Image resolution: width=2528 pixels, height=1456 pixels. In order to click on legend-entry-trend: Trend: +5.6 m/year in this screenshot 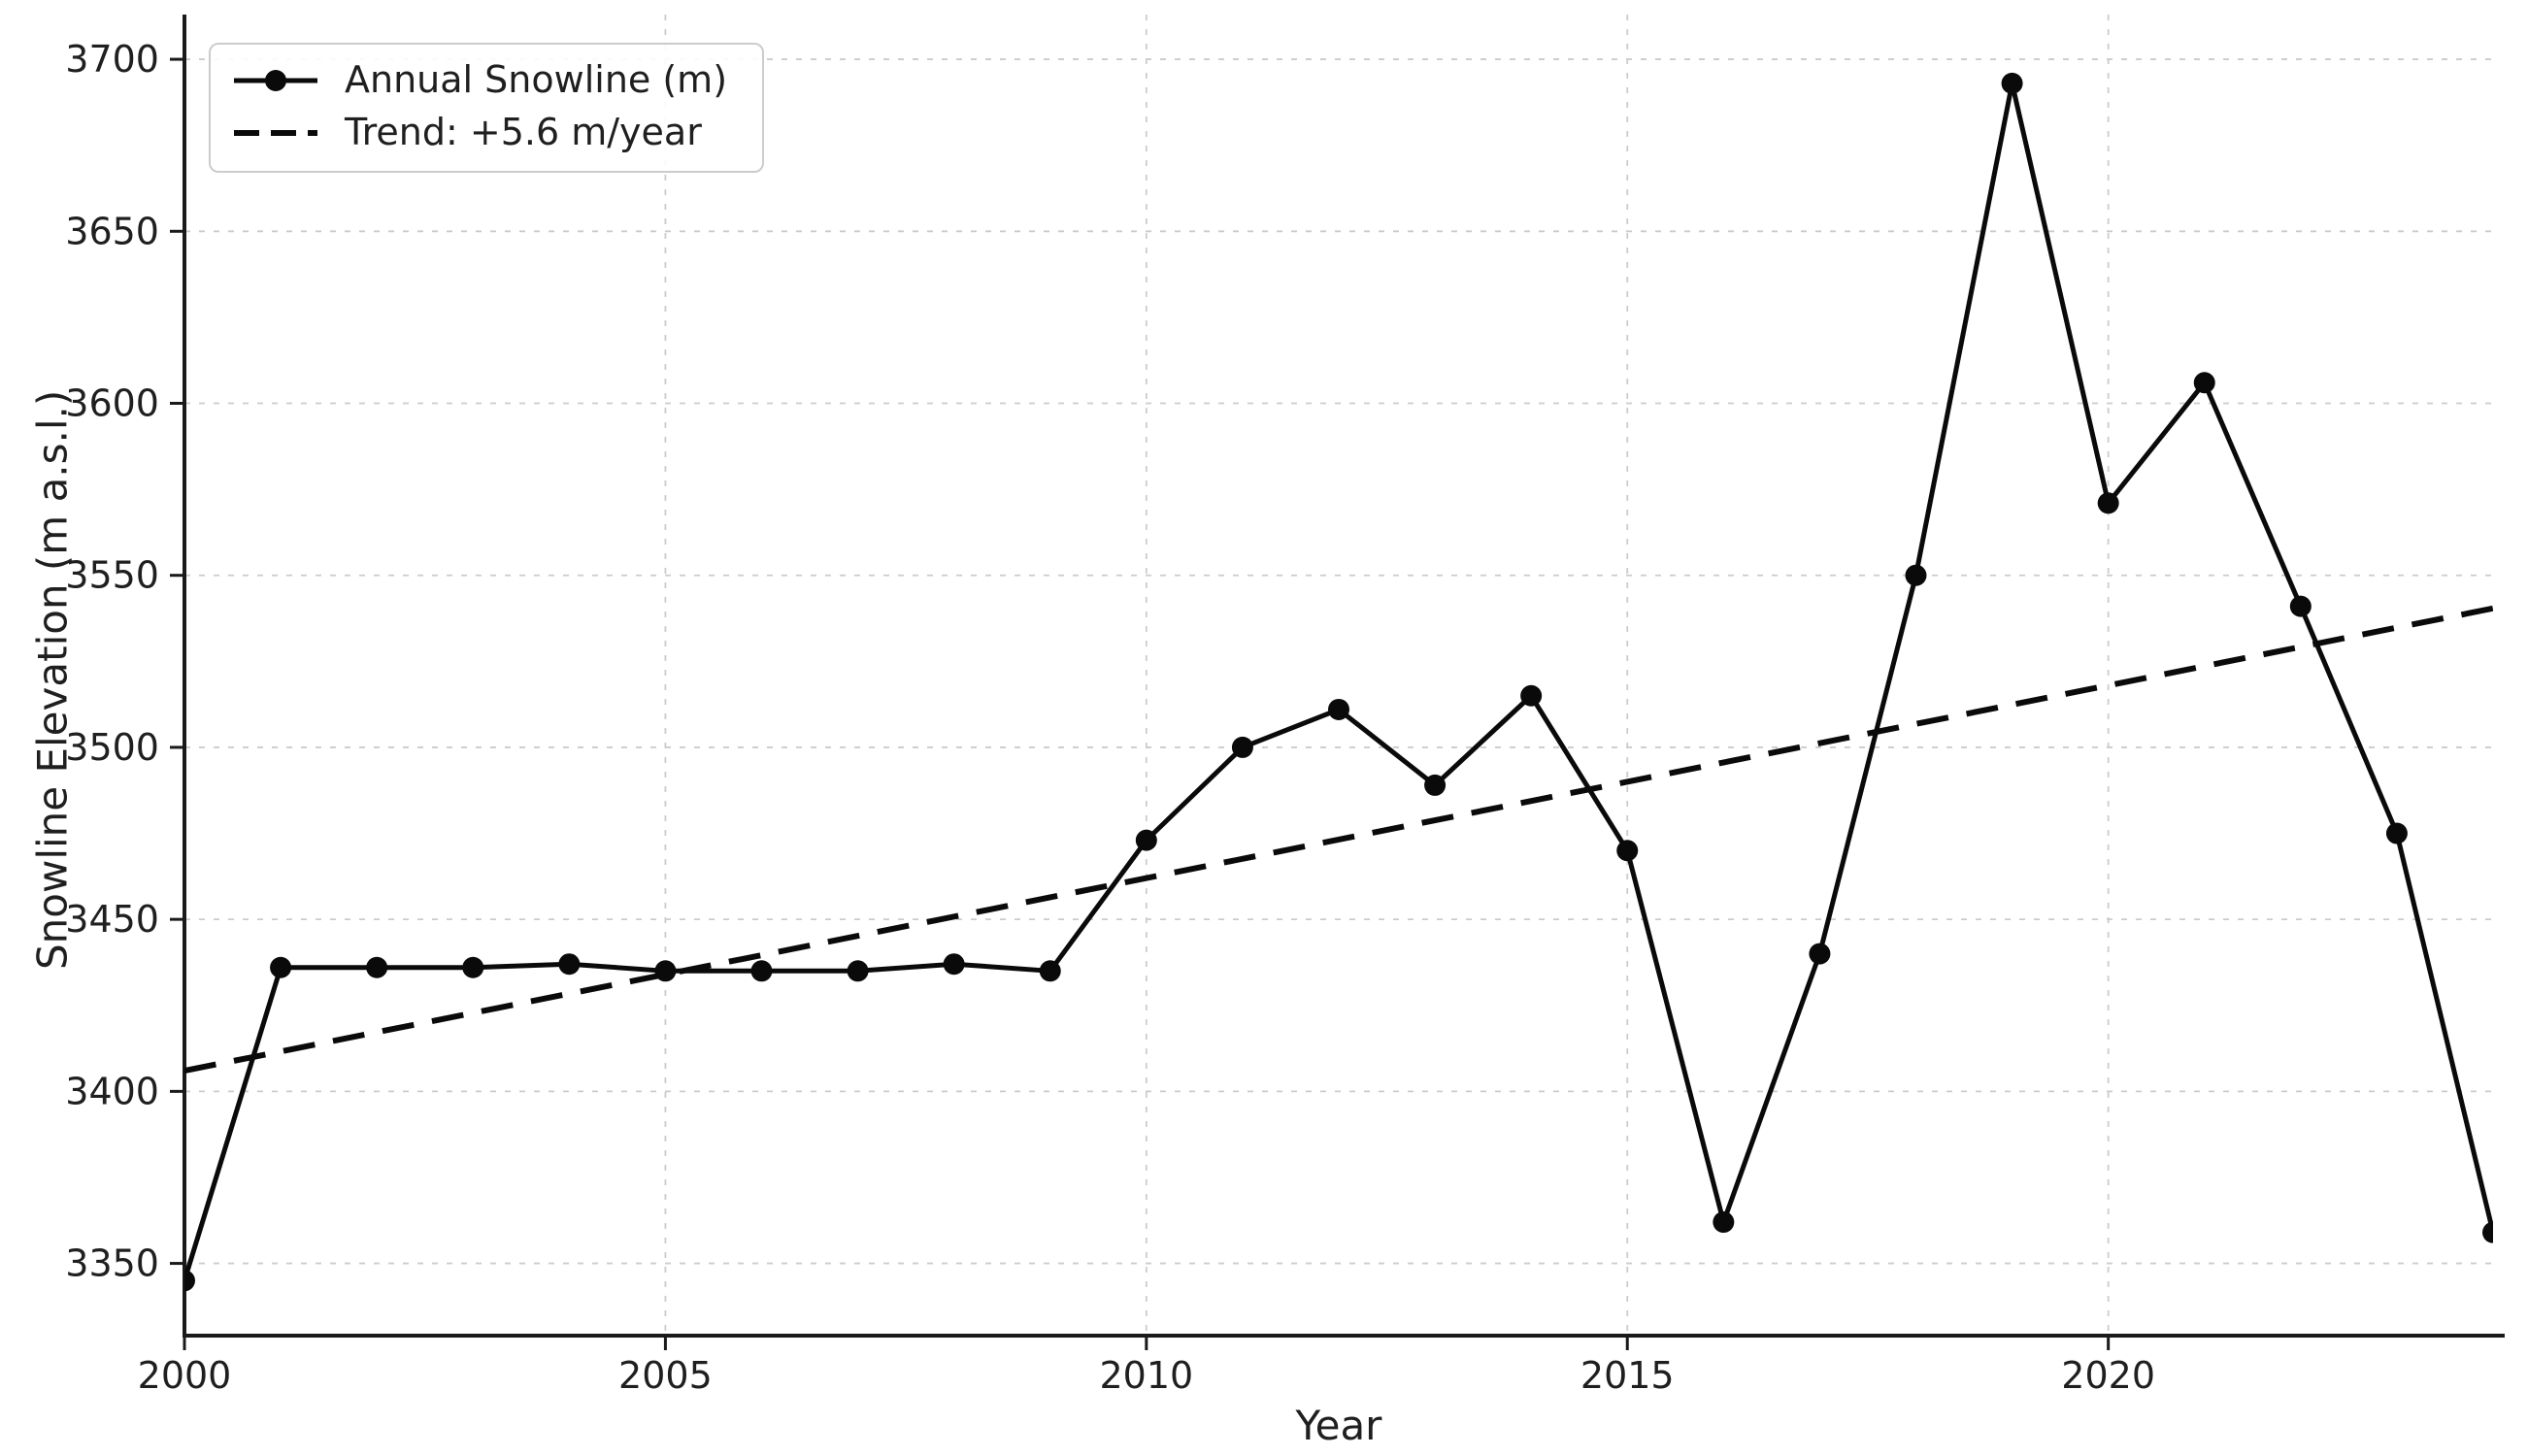, I will do `click(484, 131)`.